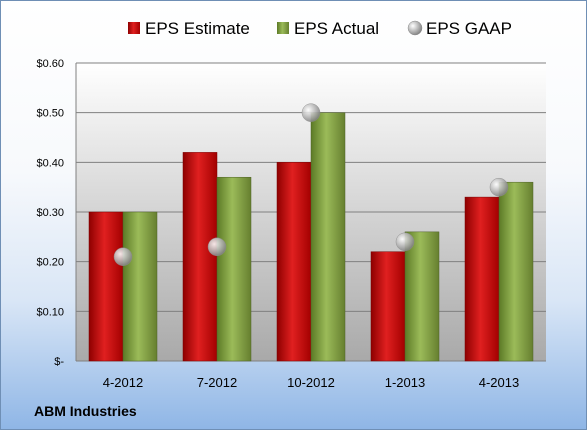 Image resolution: width=587 pixels, height=430 pixels. What do you see at coordinates (134, 28) in the screenshot?
I see `legend-swatch-estimate` at bounding box center [134, 28].